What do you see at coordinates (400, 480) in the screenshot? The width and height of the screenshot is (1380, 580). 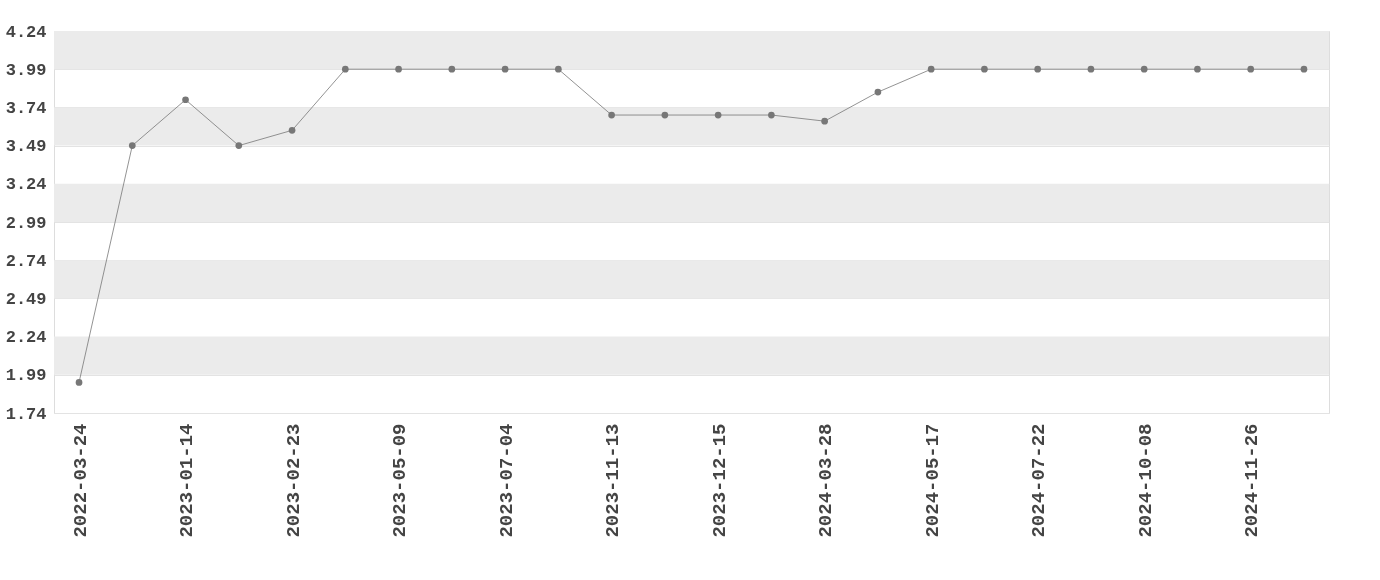 I see `x-tick-label: 2023-05-09` at bounding box center [400, 480].